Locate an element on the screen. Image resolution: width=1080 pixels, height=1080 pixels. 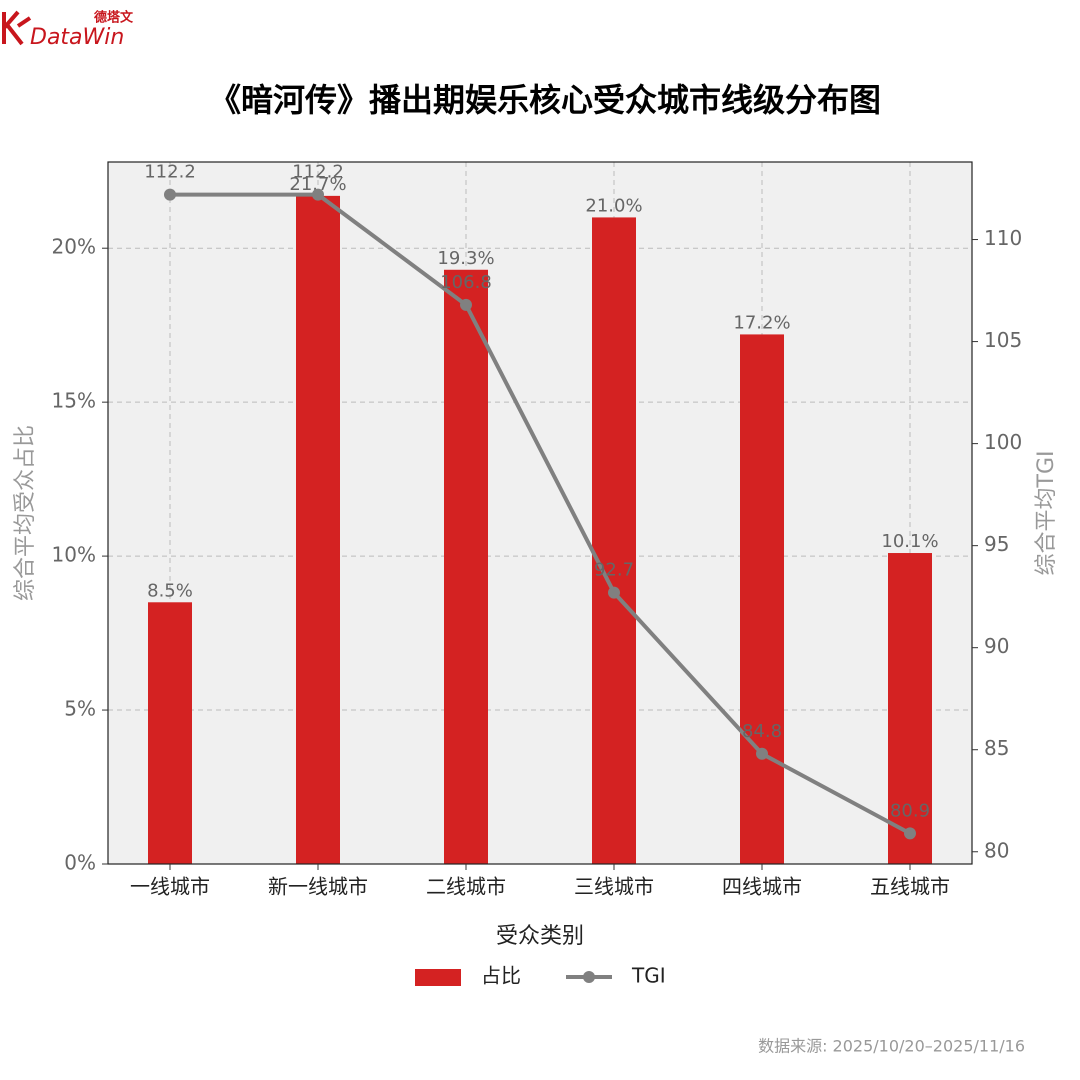
y2-tick-label: 105 is located at coordinates (1003, 340).